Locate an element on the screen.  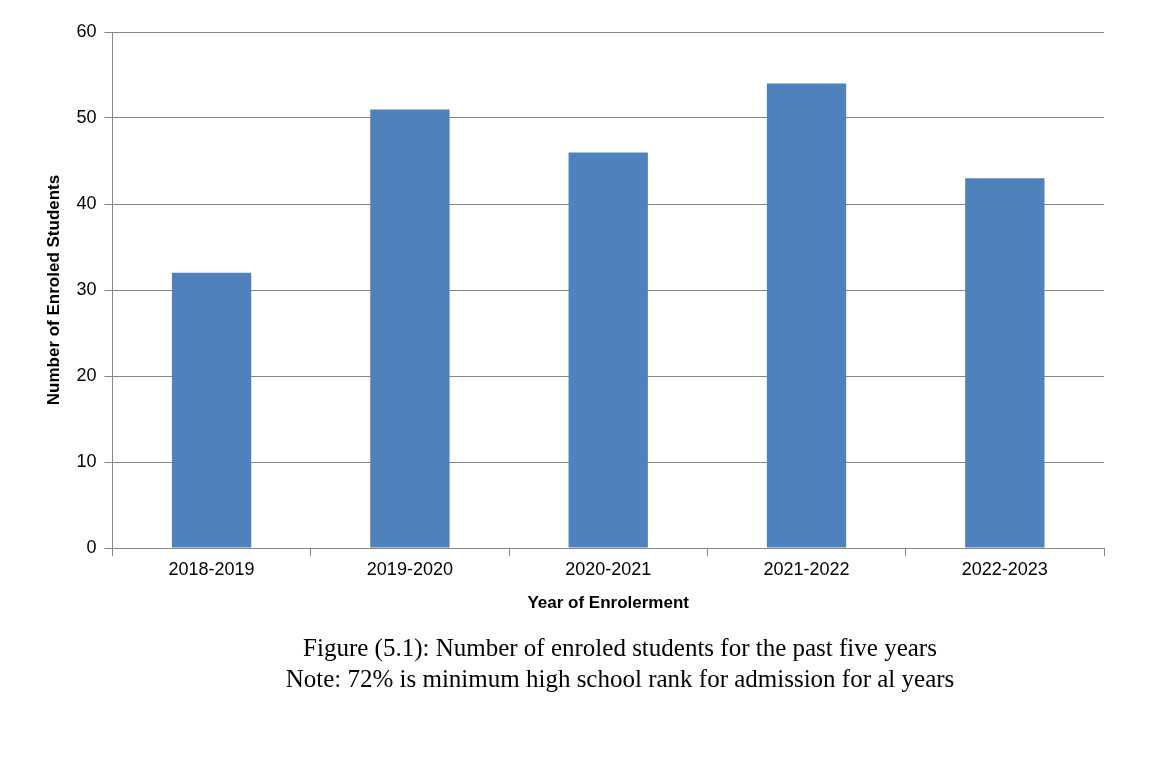
x-tick-label: 2020-2021 is located at coordinates (608, 568).